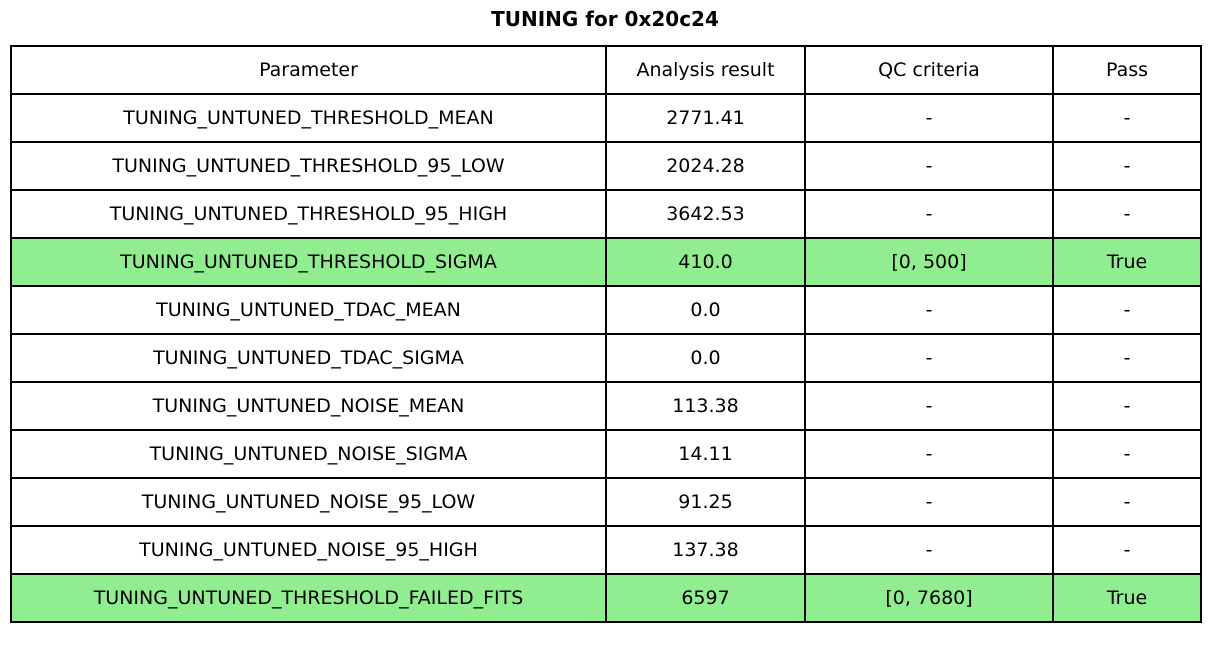 The width and height of the screenshot is (1210, 655). What do you see at coordinates (705, 70) in the screenshot?
I see `column-header-analysis-result: Analysis result` at bounding box center [705, 70].